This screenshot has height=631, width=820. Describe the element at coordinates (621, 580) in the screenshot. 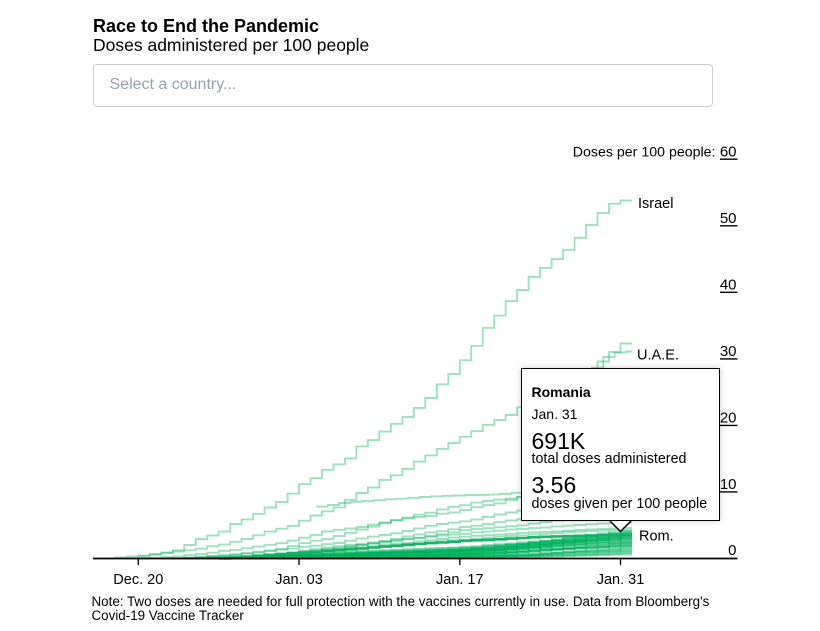

I see `svg-text: Jan. 31` at that location.